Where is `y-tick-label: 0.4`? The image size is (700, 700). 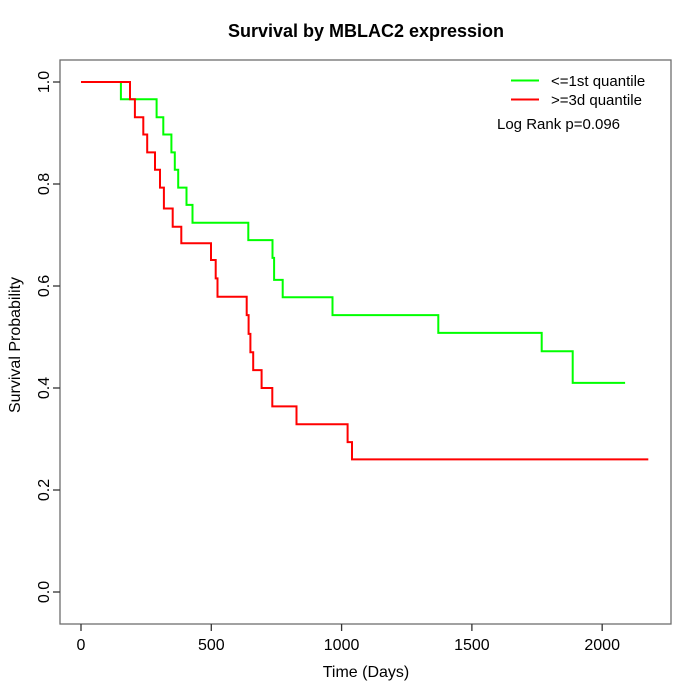 y-tick-label: 0.4 is located at coordinates (44, 388).